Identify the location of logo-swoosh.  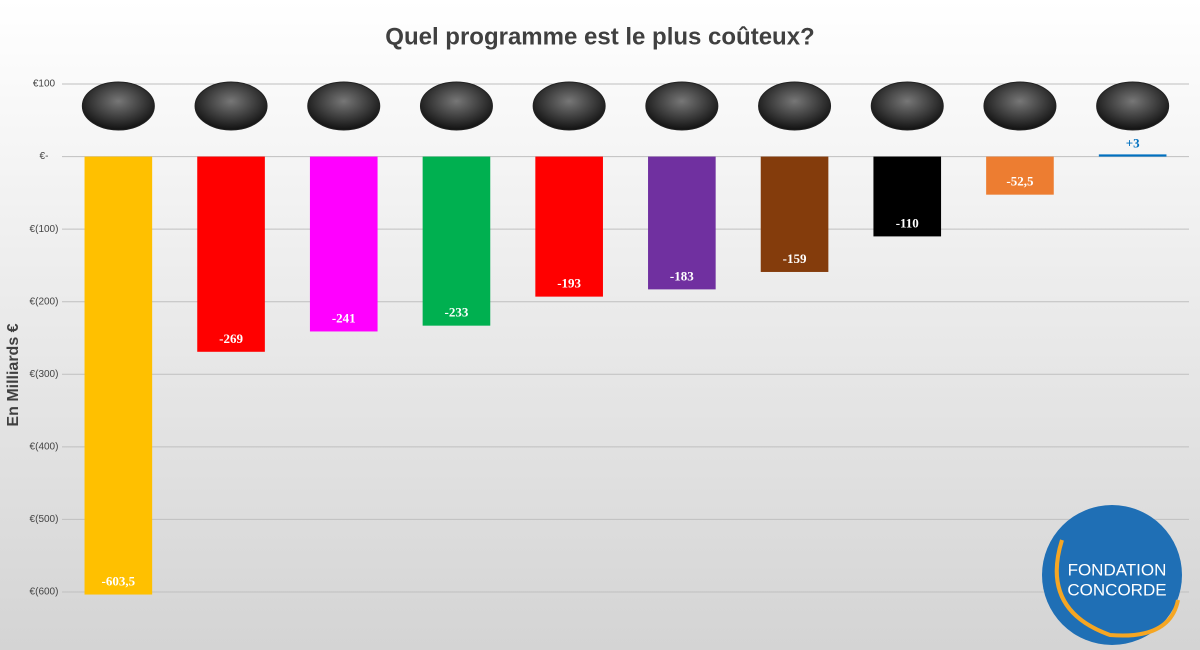
(1117, 588).